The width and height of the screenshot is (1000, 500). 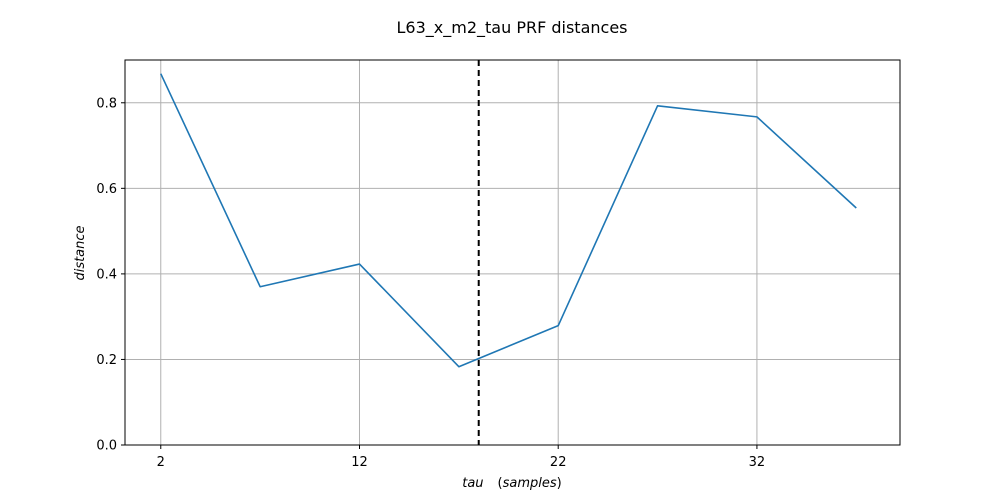 I want to click on x-tick-label: 12, so click(x=359, y=462).